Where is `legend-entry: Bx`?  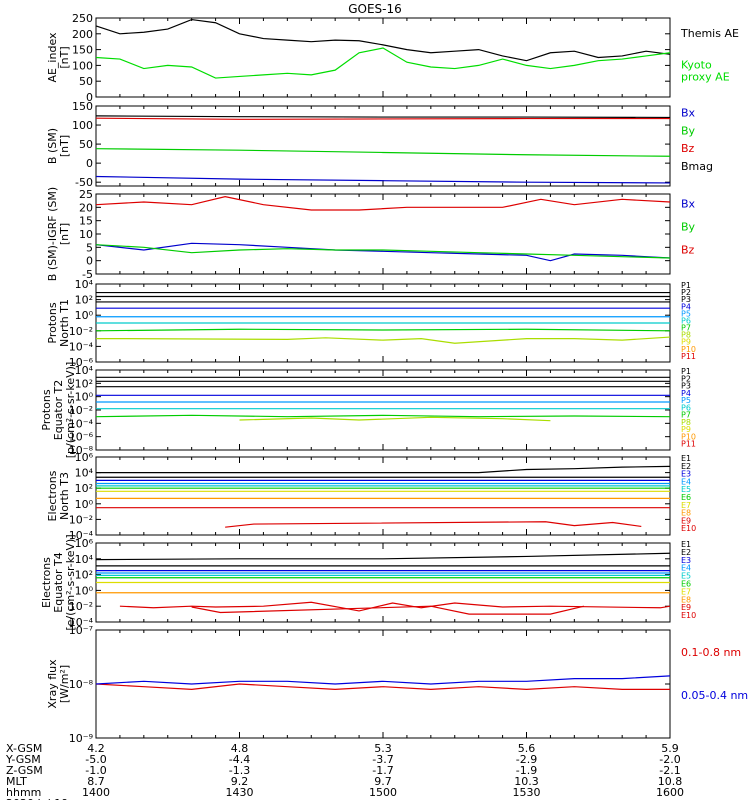
legend-entry: Bx is located at coordinates (688, 113).